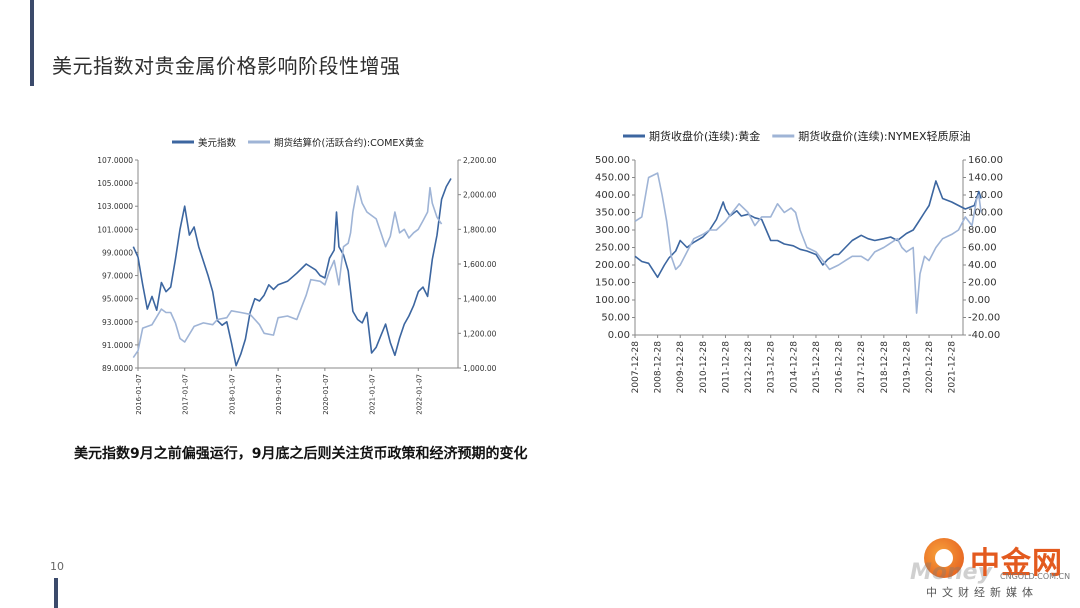 The width and height of the screenshot is (1080, 608). Describe the element at coordinates (349, 143) in the screenshot. I see `legend-label-1: 期货结算价(活跃合约):COMEX黄金` at that location.